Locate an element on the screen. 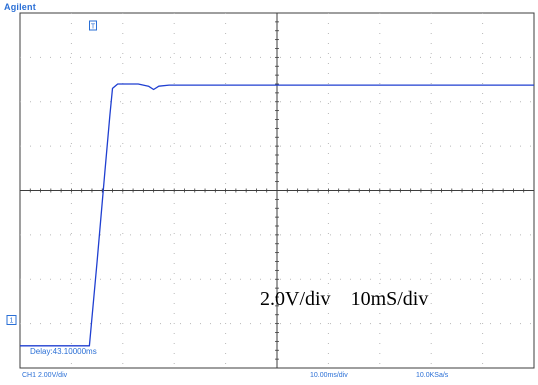 The height and width of the screenshot is (385, 538). sample-rate-readout: 10.0KSa/s is located at coordinates (432, 375).